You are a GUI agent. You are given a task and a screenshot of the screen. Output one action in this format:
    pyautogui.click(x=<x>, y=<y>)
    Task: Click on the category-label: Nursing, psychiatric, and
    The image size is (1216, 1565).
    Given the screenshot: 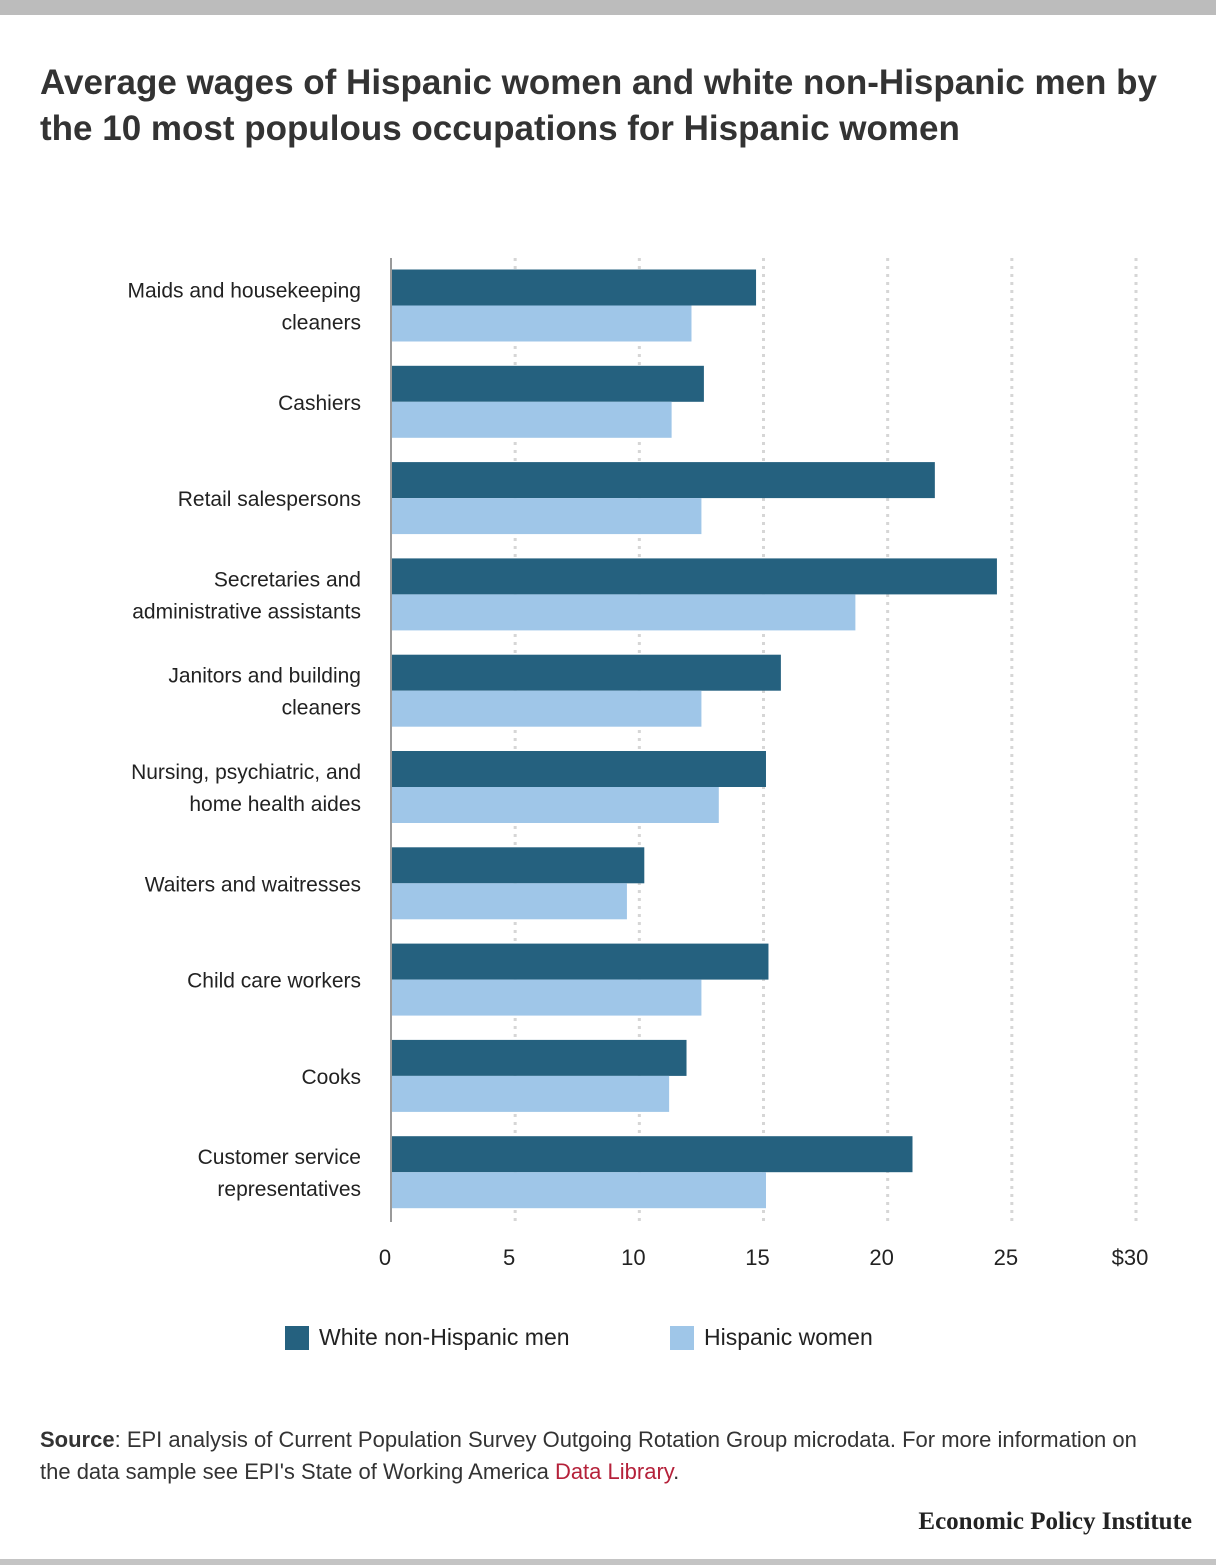 What is the action you would take?
    pyautogui.click(x=246, y=772)
    